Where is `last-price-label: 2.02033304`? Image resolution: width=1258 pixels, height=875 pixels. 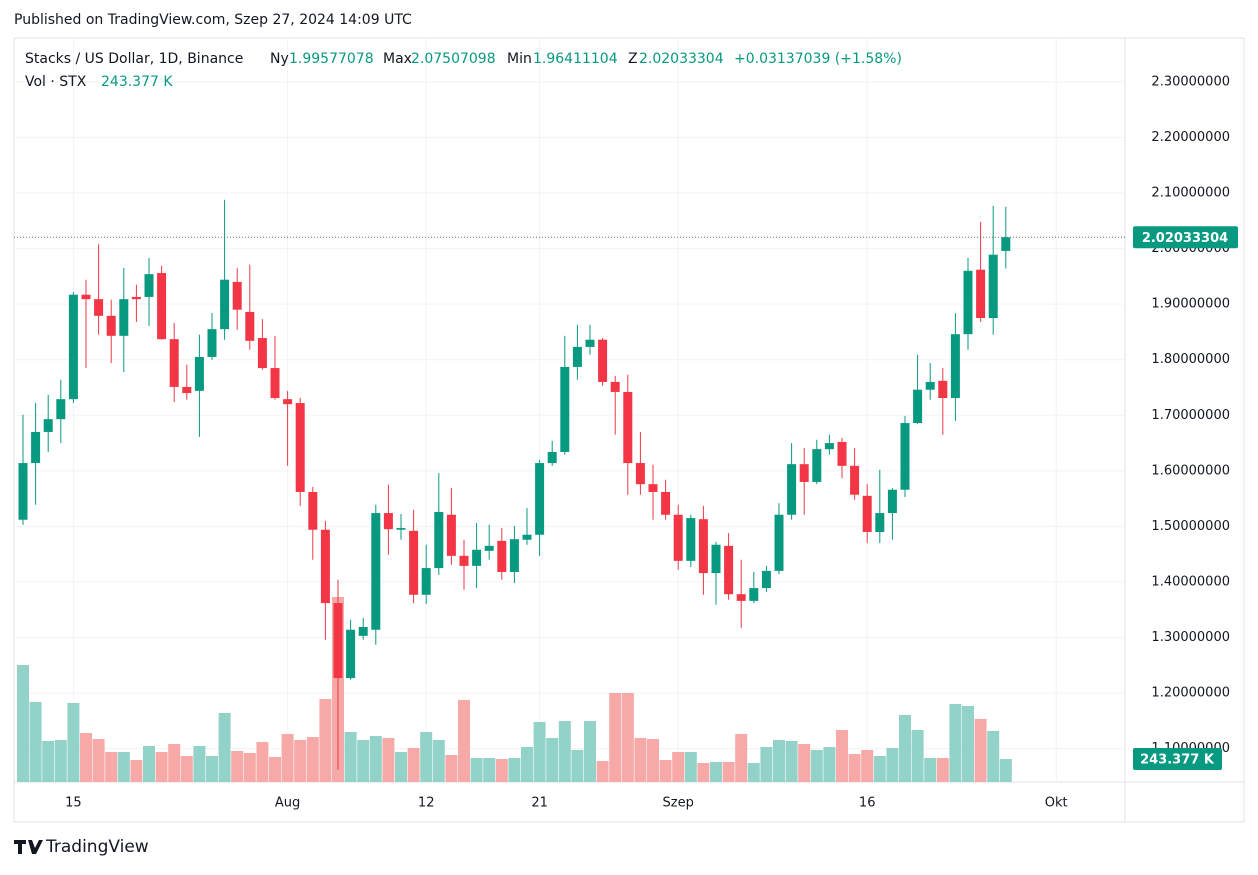 last-price-label: 2.02033304 is located at coordinates (1185, 238).